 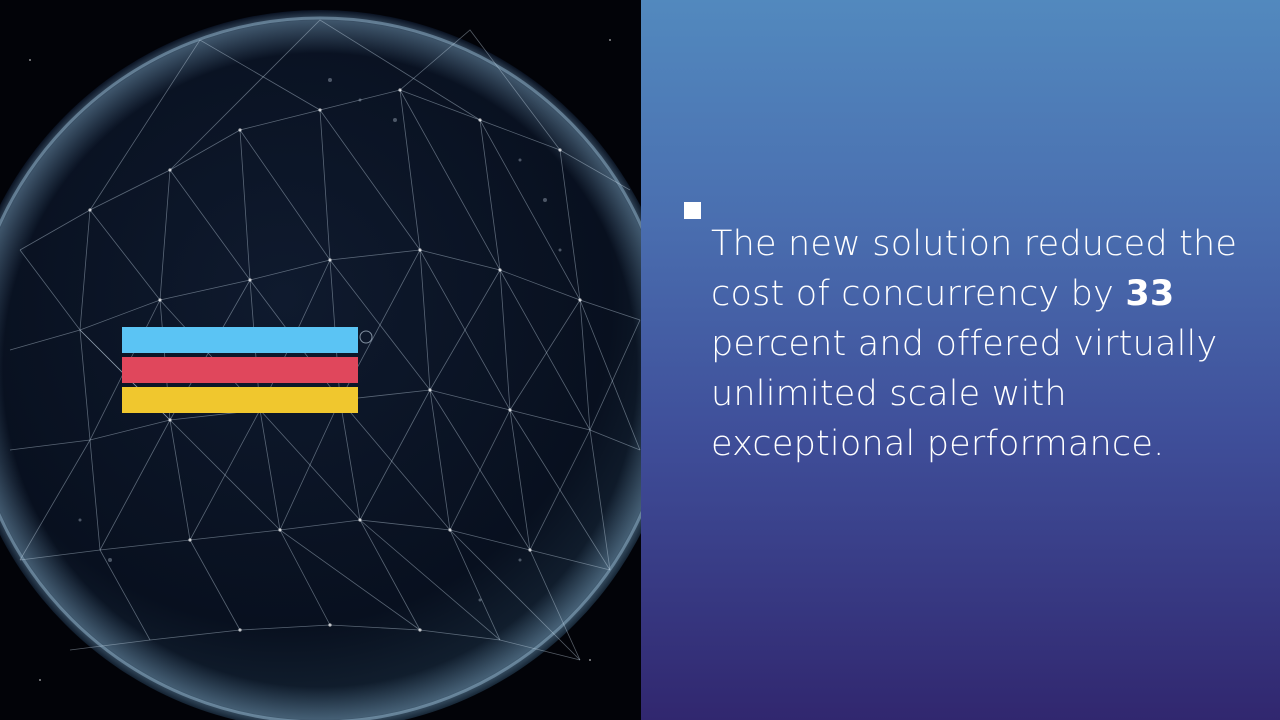 I want to click on stripe-red, so click(x=240, y=370).